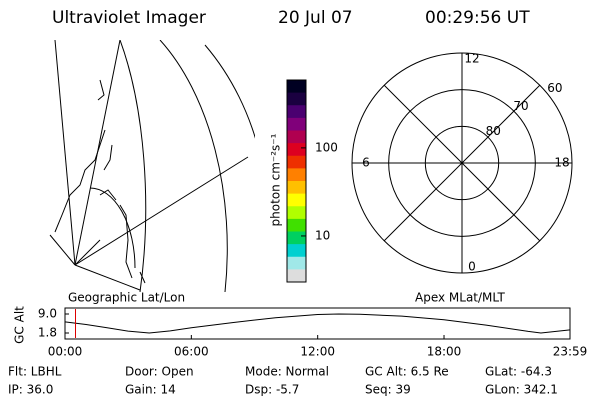  I want to click on timeline-frame, so click(317, 323).